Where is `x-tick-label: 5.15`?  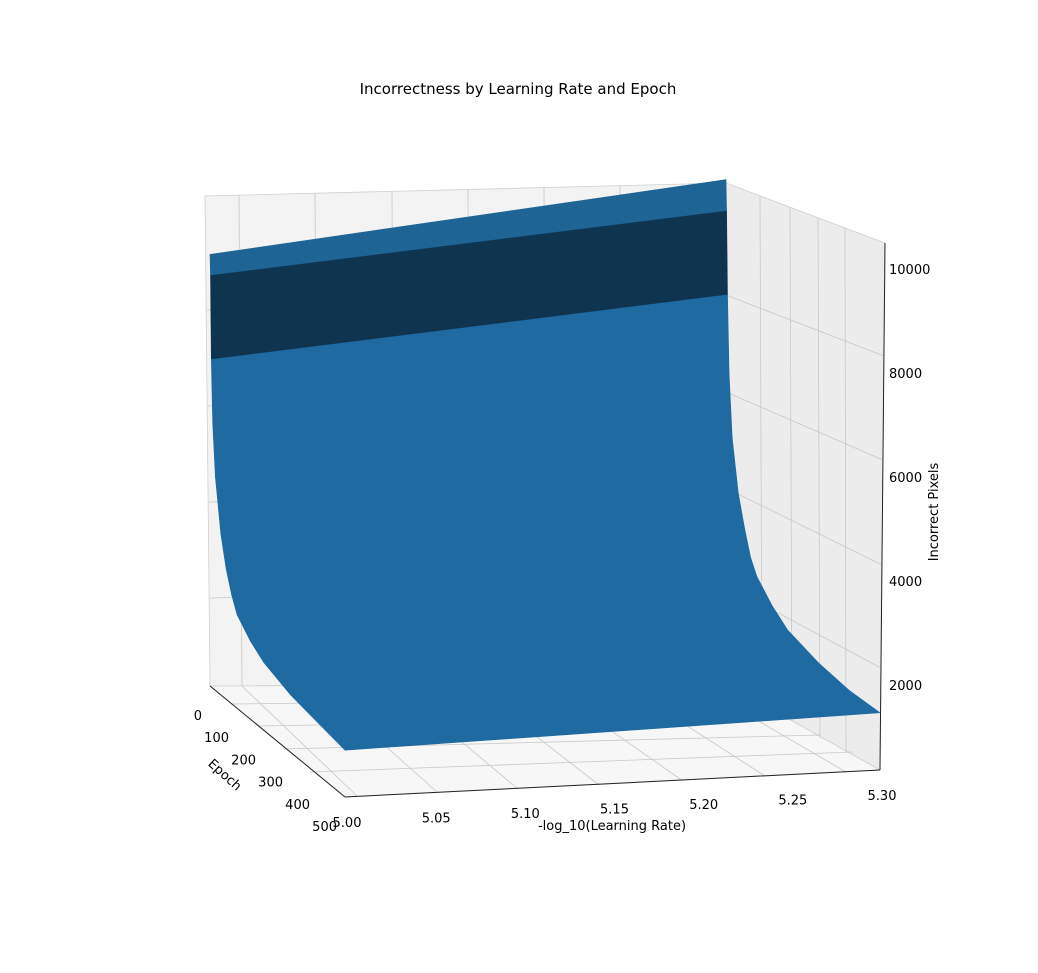
x-tick-label: 5.15 is located at coordinates (614, 810).